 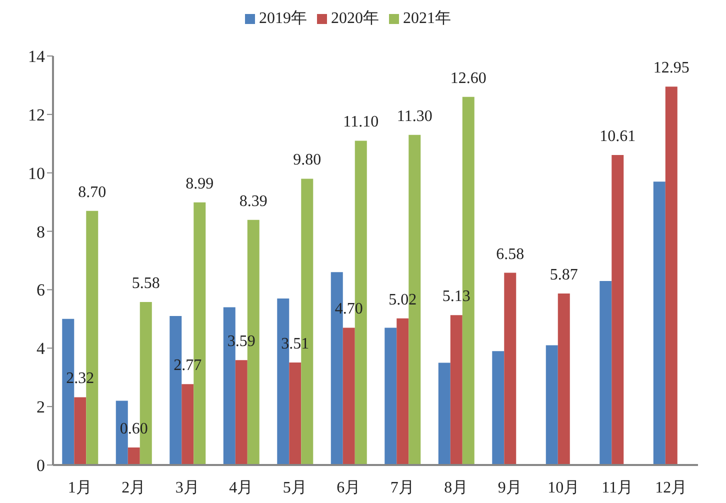 I want to click on legend-label: 2020年, so click(x=355, y=18).